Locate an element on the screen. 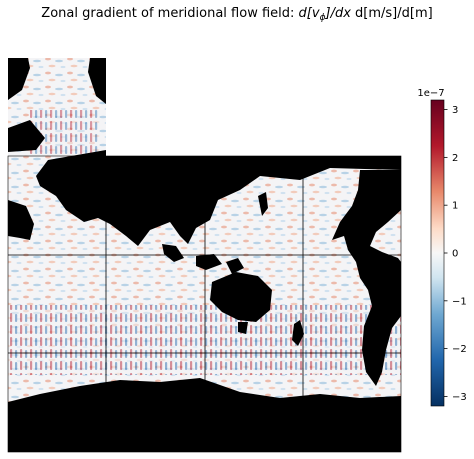 The image size is (474, 459). colorbar-tick-label: 1 is located at coordinates (455, 206).